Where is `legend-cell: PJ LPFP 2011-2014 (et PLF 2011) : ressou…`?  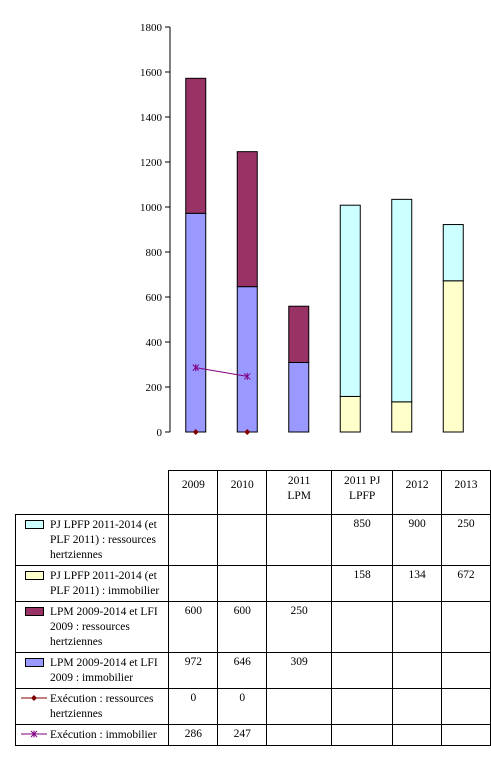 legend-cell: PJ LPFP 2011-2014 (et PLF 2011) : ressou… is located at coordinates (92, 540).